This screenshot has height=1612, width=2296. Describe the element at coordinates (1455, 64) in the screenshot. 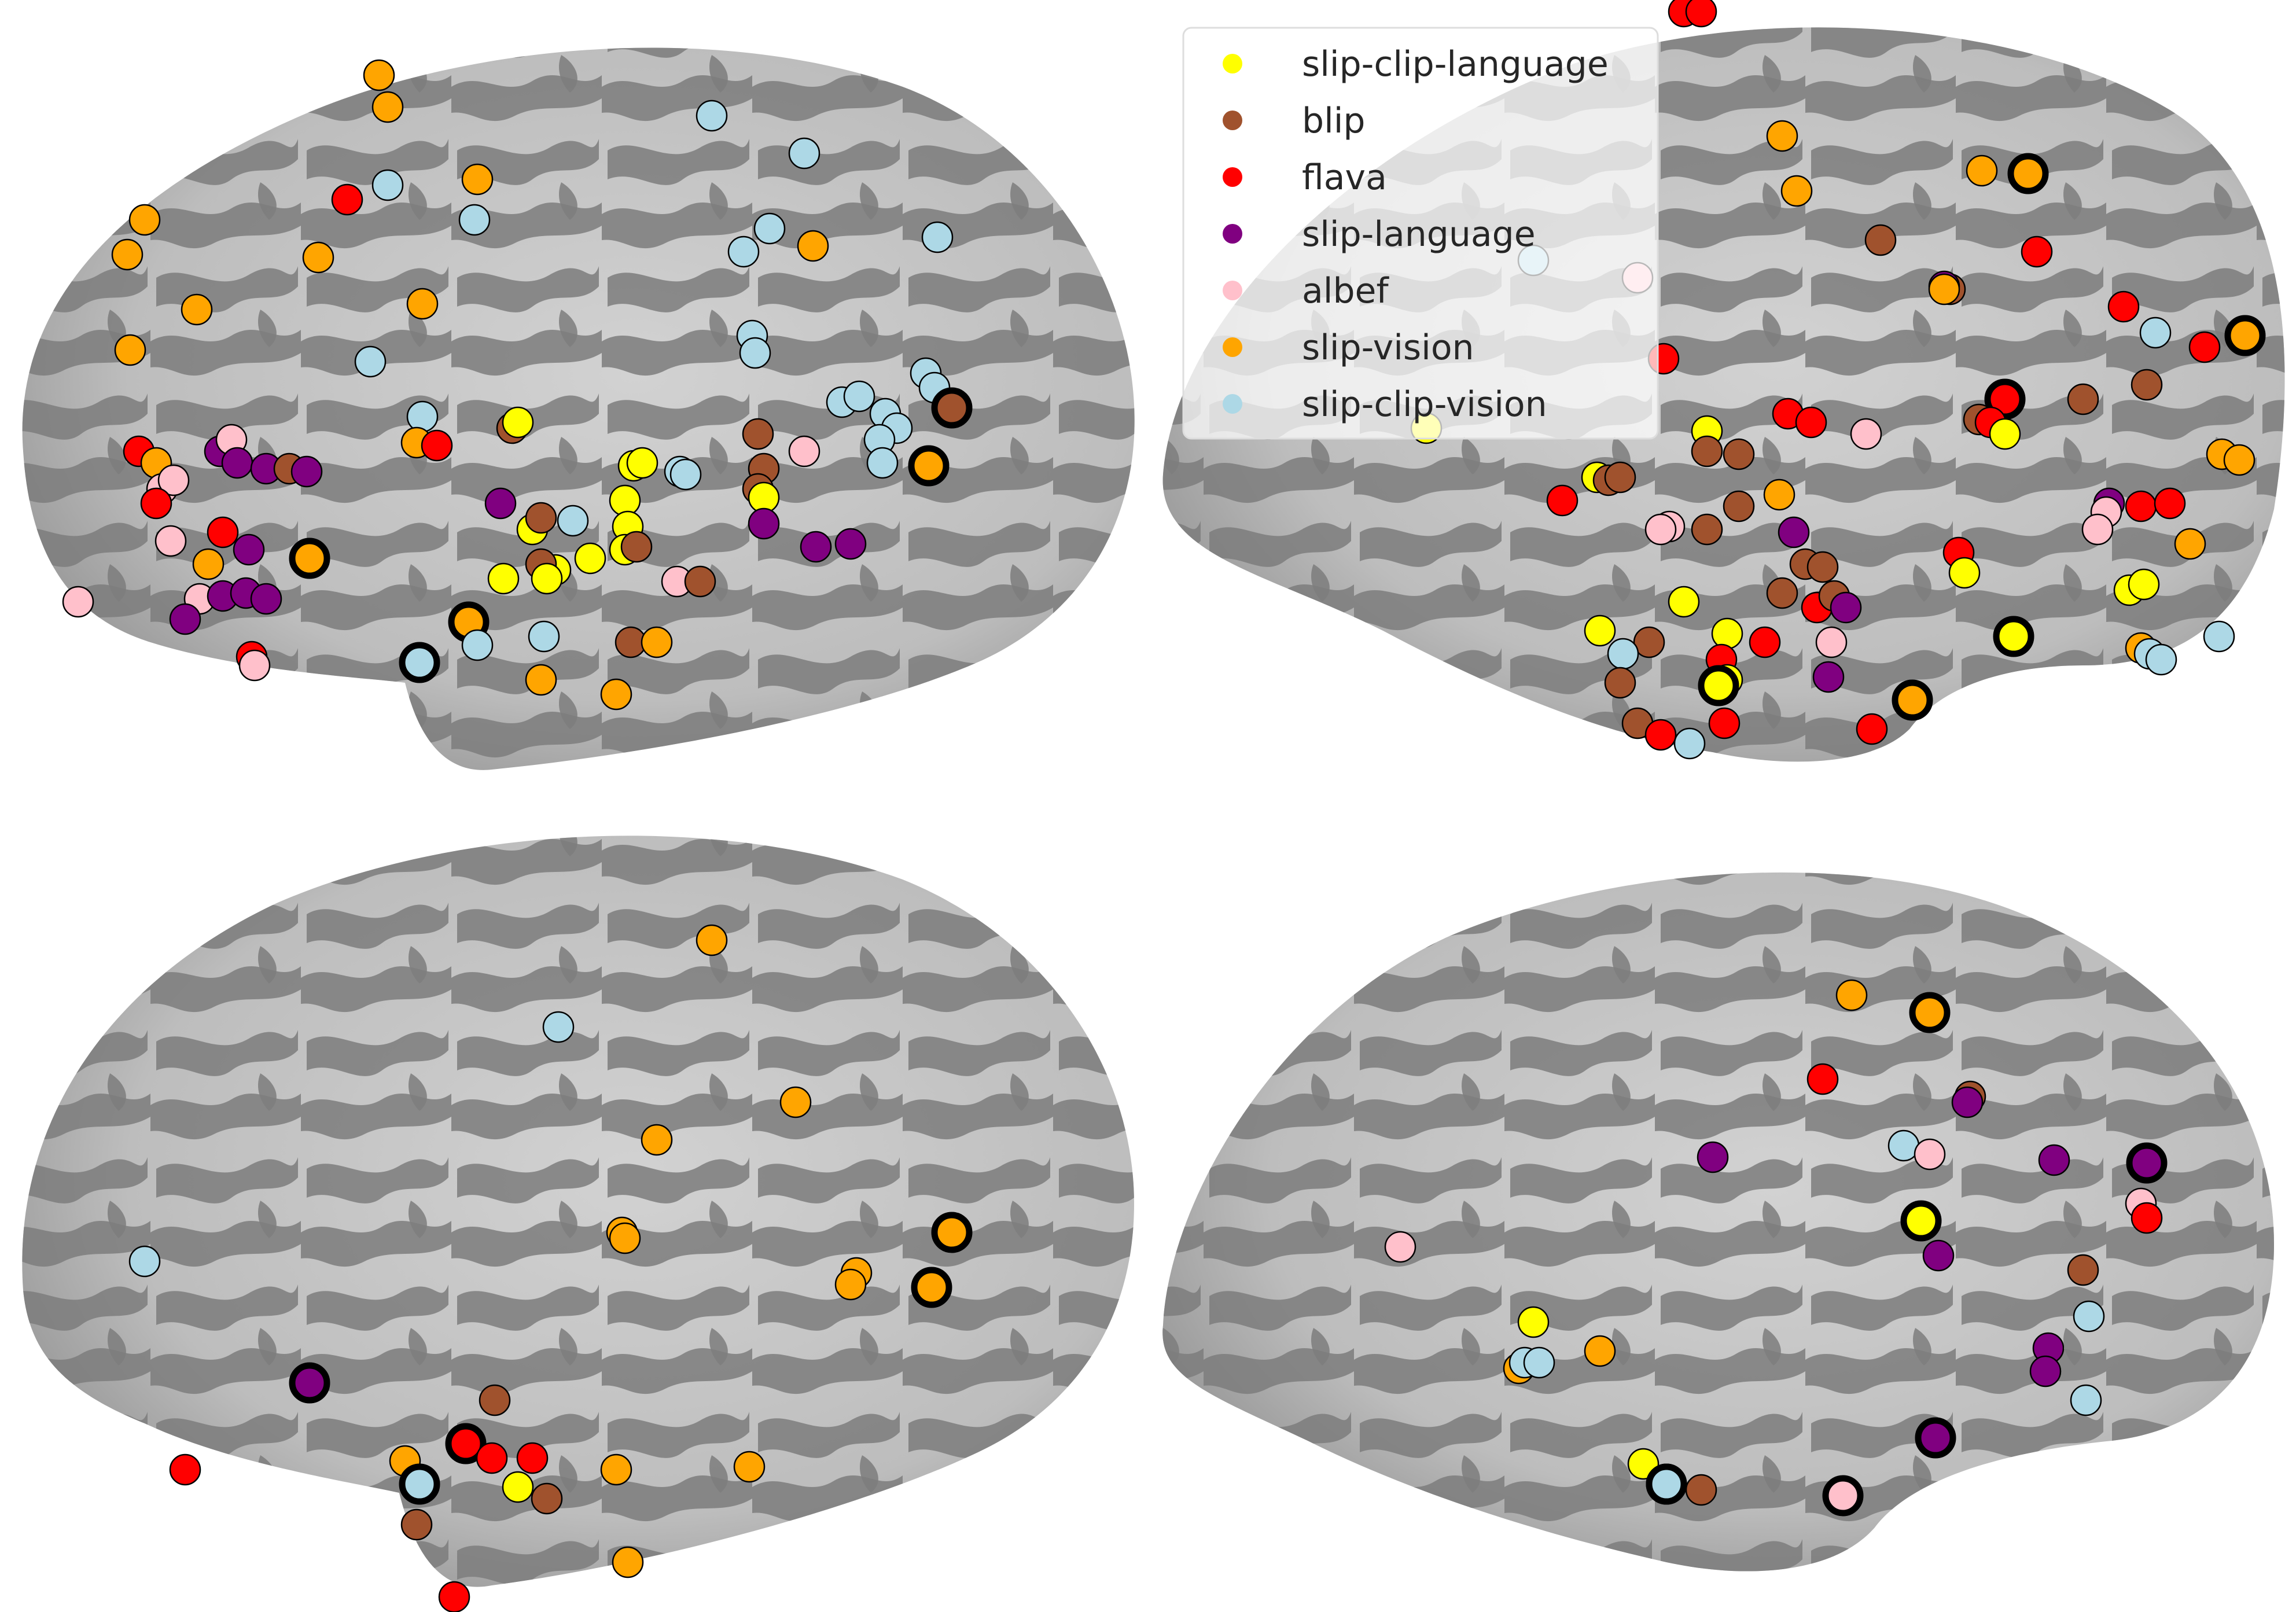

I see `legend-label: slip-clip-language` at that location.